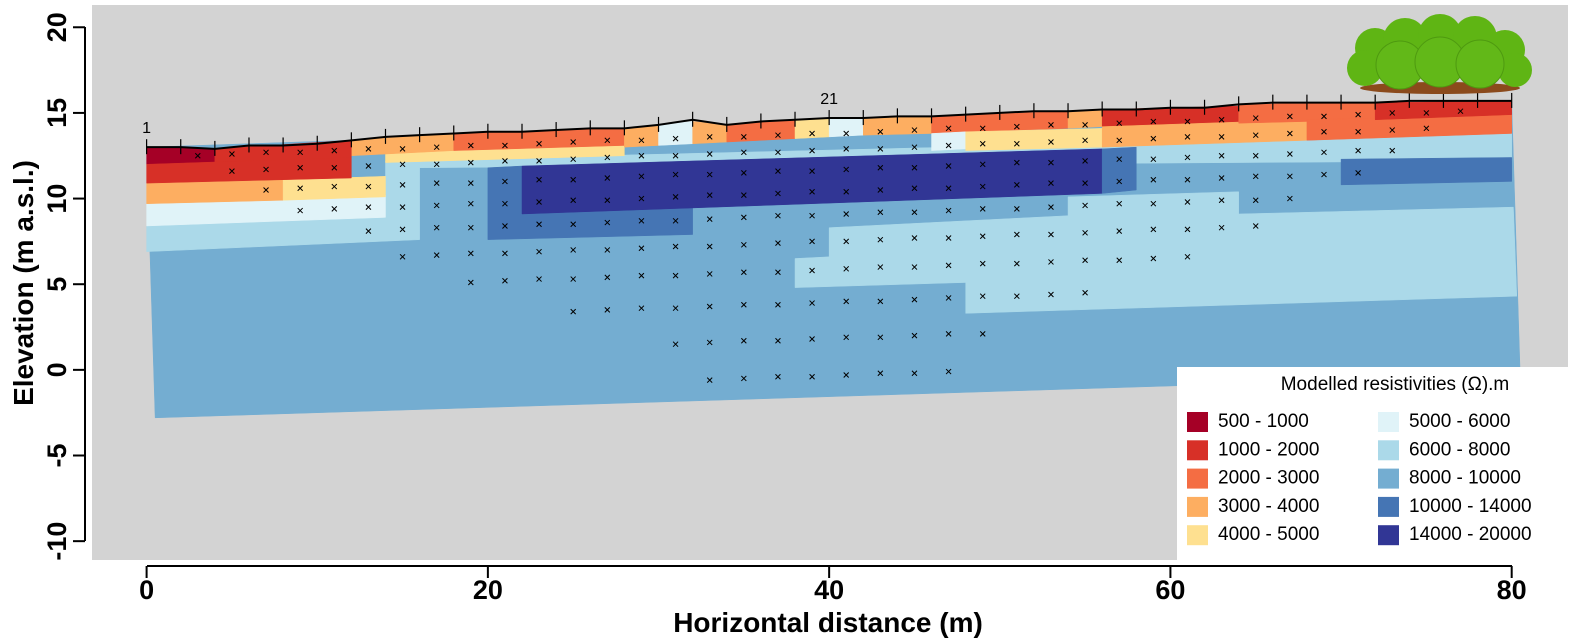 This screenshot has width=1576, height=643. What do you see at coordinates (1365, 68) in the screenshot?
I see `tree-leaf` at bounding box center [1365, 68].